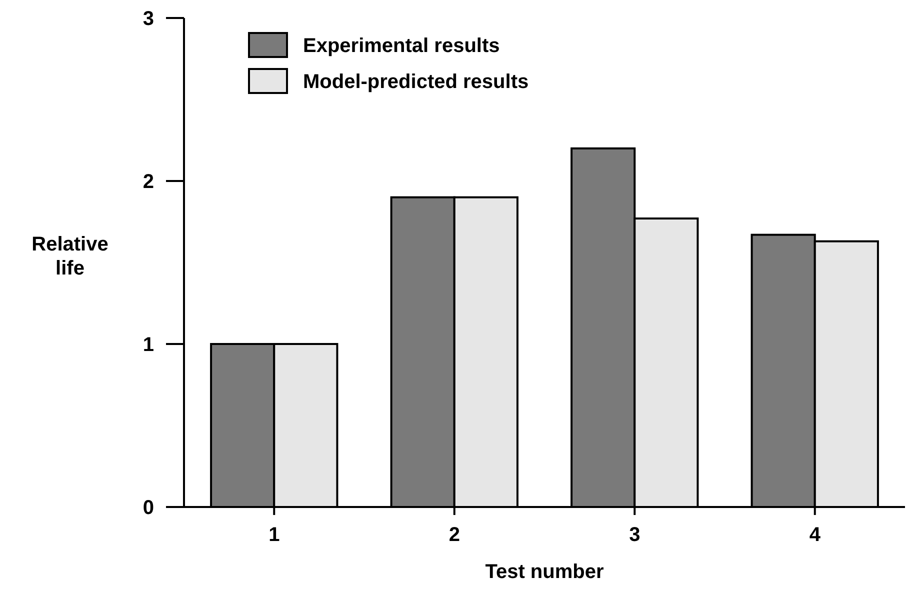 The width and height of the screenshot is (911, 590). What do you see at coordinates (454, 535) in the screenshot?
I see `x-tick-label: 2` at bounding box center [454, 535].